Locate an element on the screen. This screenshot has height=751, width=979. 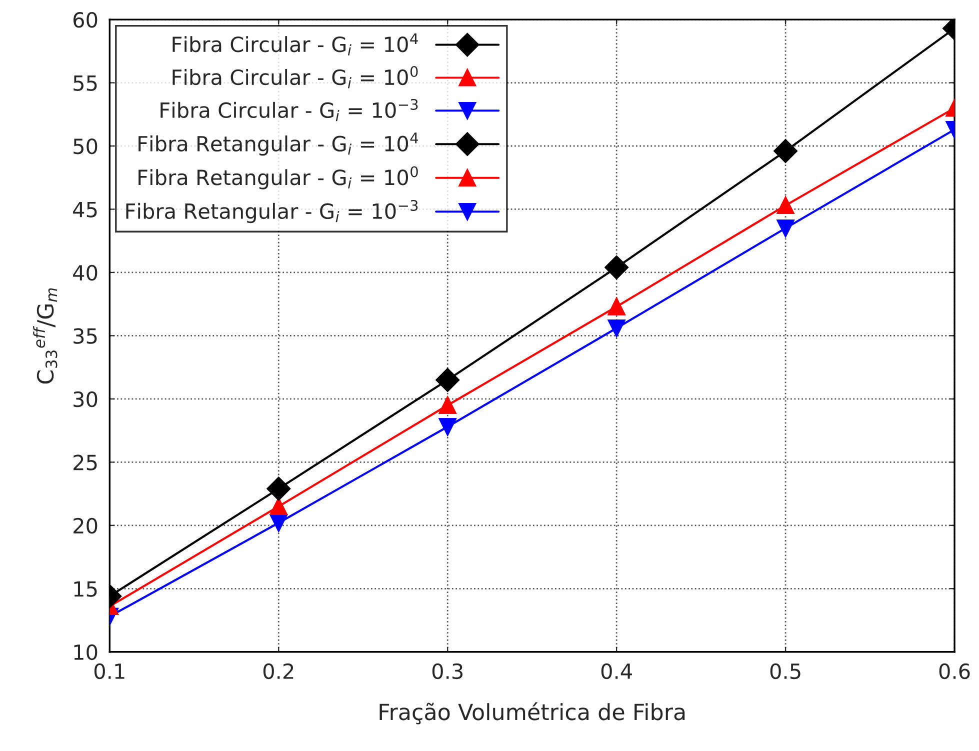
y-tick-label: 35 is located at coordinates (85, 336).